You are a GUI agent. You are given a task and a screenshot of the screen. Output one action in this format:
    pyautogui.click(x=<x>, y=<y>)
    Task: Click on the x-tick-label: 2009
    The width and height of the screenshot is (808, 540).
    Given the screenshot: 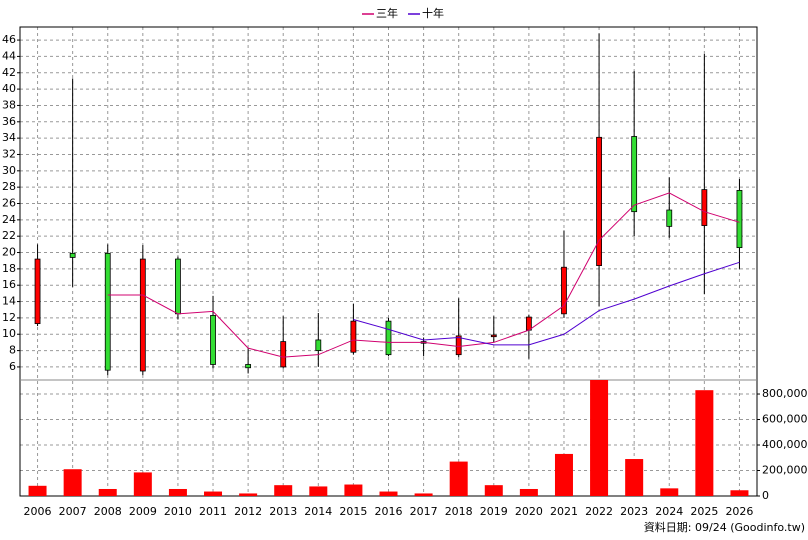 What is the action you would take?
    pyautogui.click(x=143, y=511)
    